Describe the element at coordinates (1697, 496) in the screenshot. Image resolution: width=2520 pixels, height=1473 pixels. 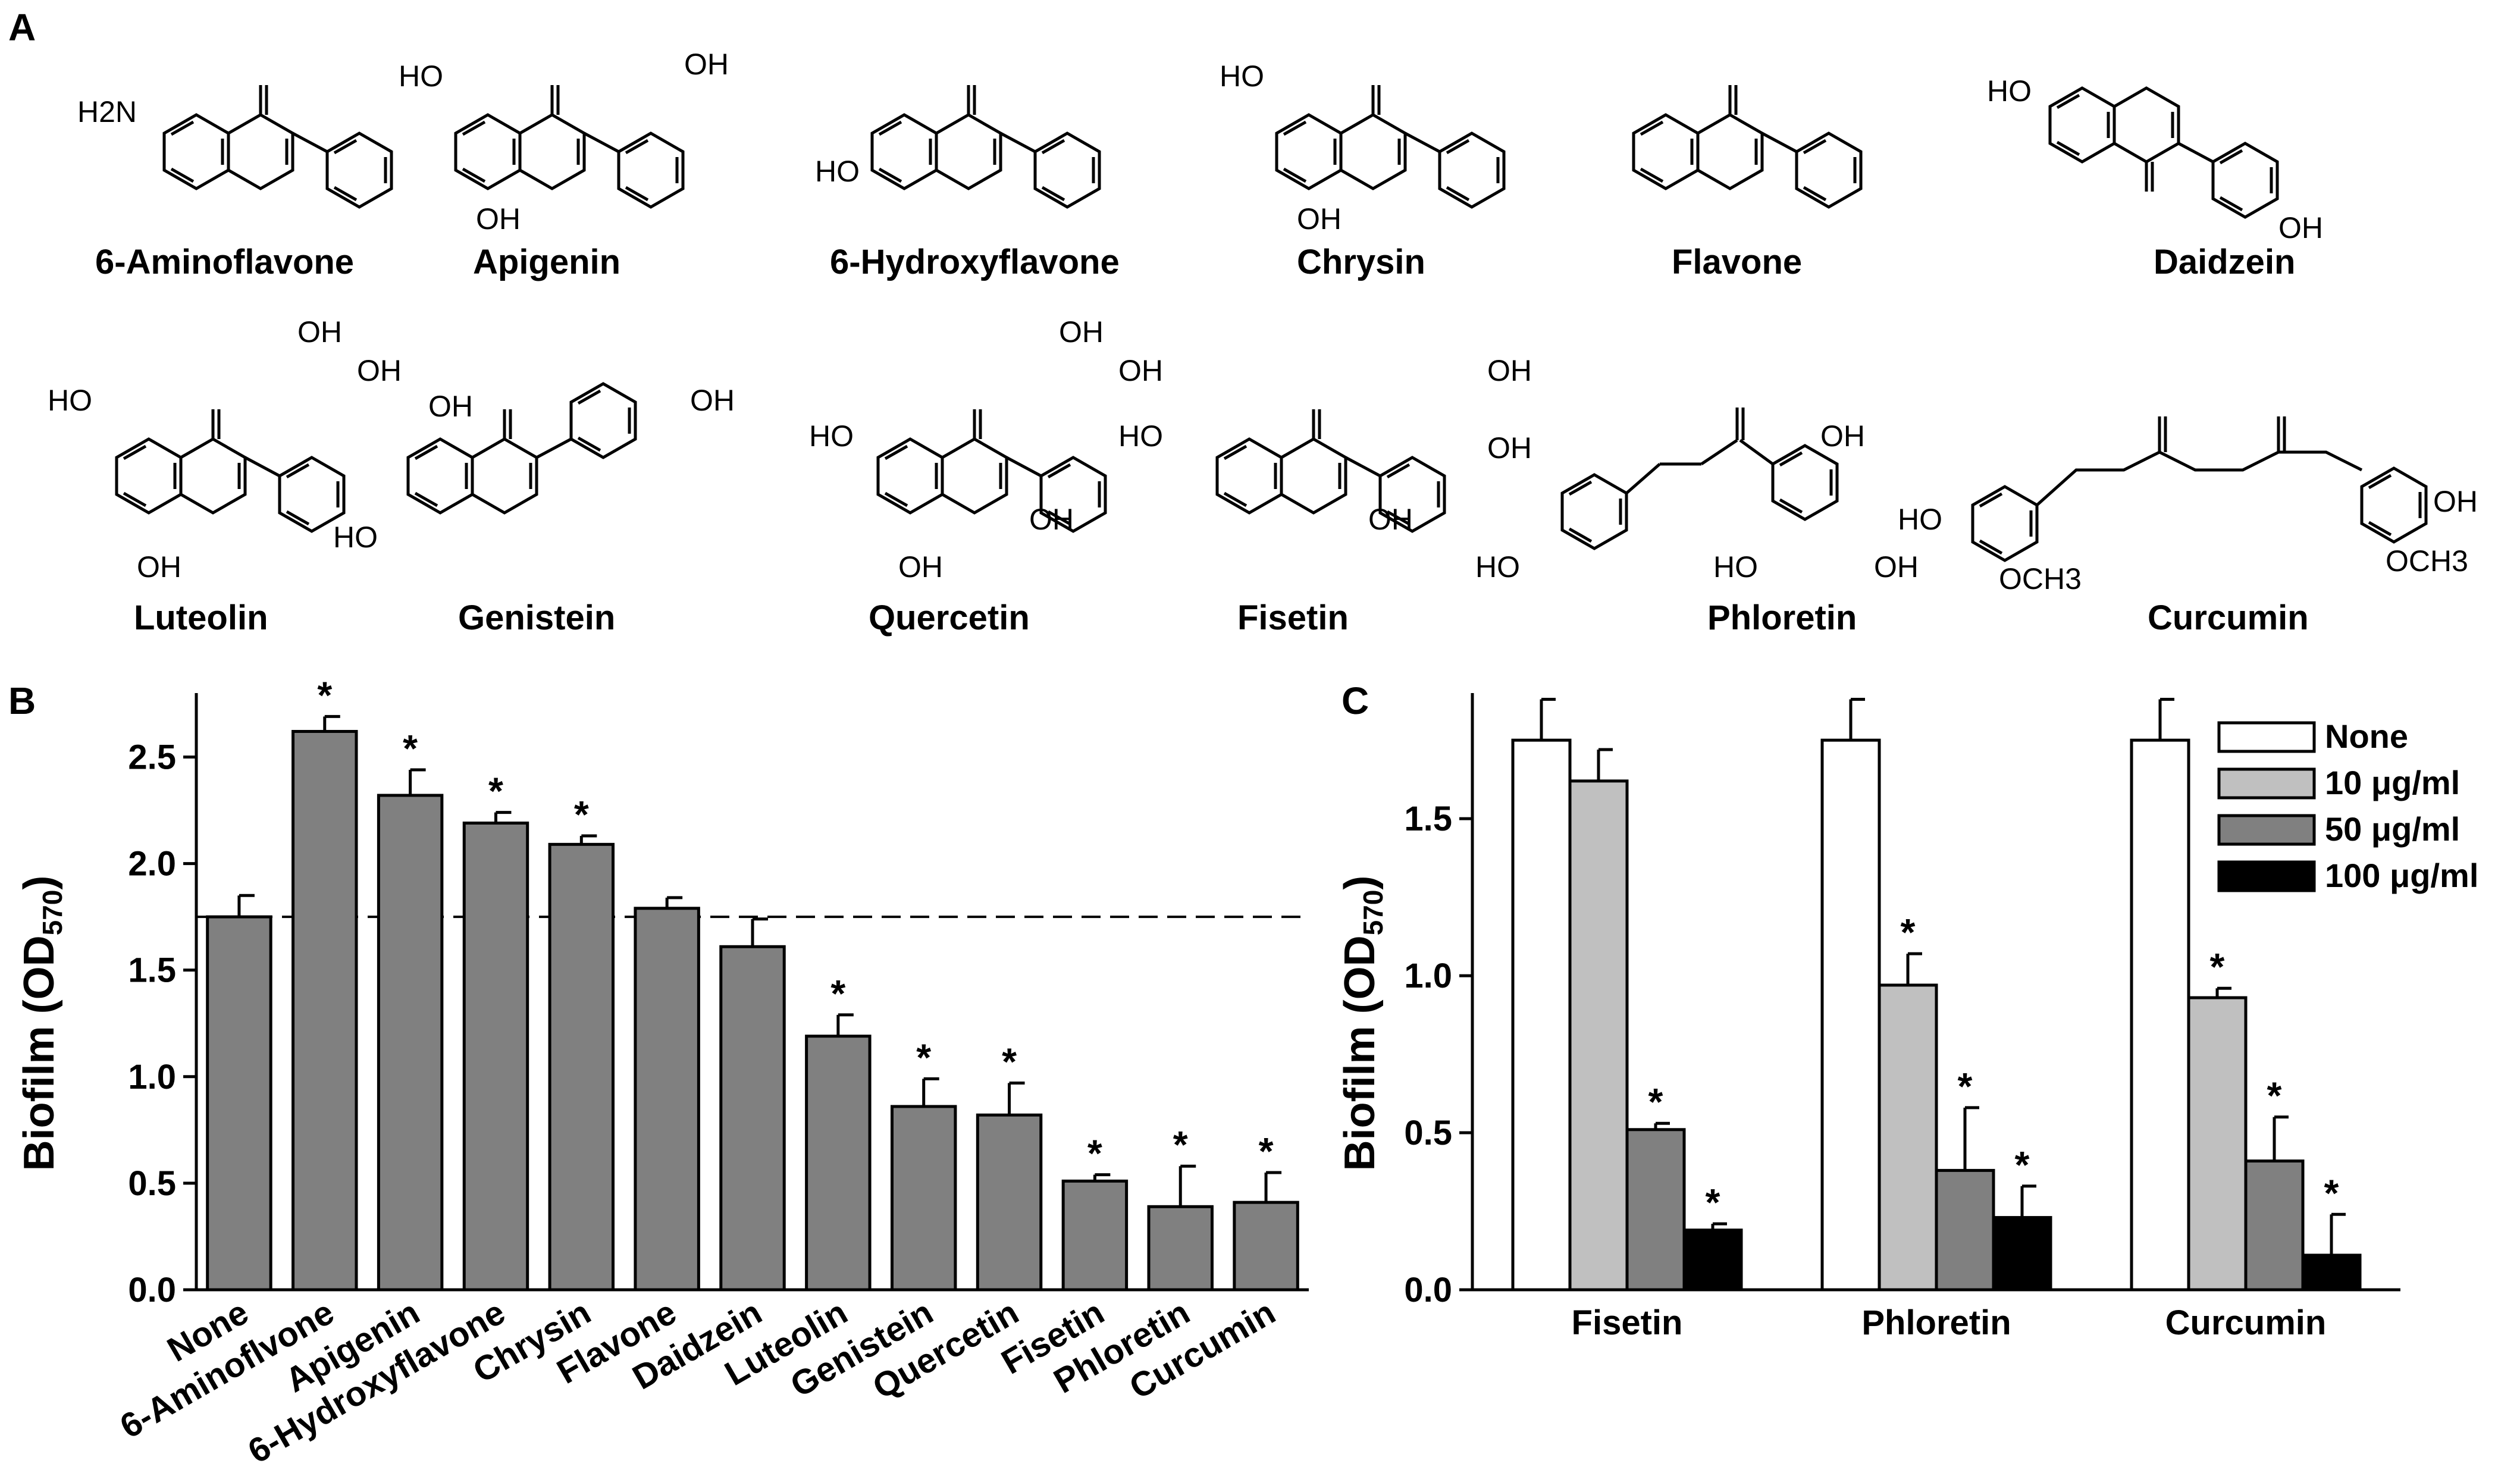
I see `structure-phloretin: HO OH HO OH` at that location.